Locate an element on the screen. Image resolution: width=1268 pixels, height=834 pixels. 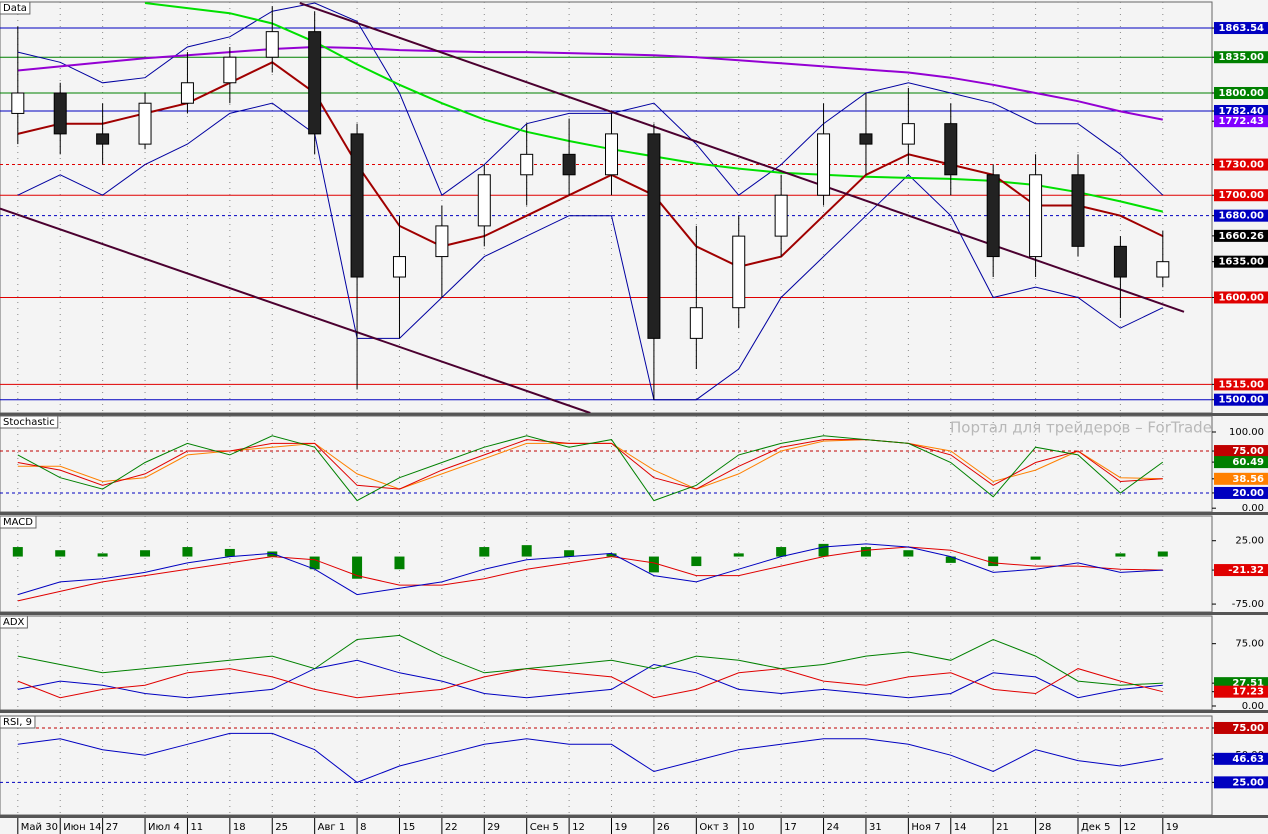
y-tick-label: 1515.00 is located at coordinates (1241, 384).